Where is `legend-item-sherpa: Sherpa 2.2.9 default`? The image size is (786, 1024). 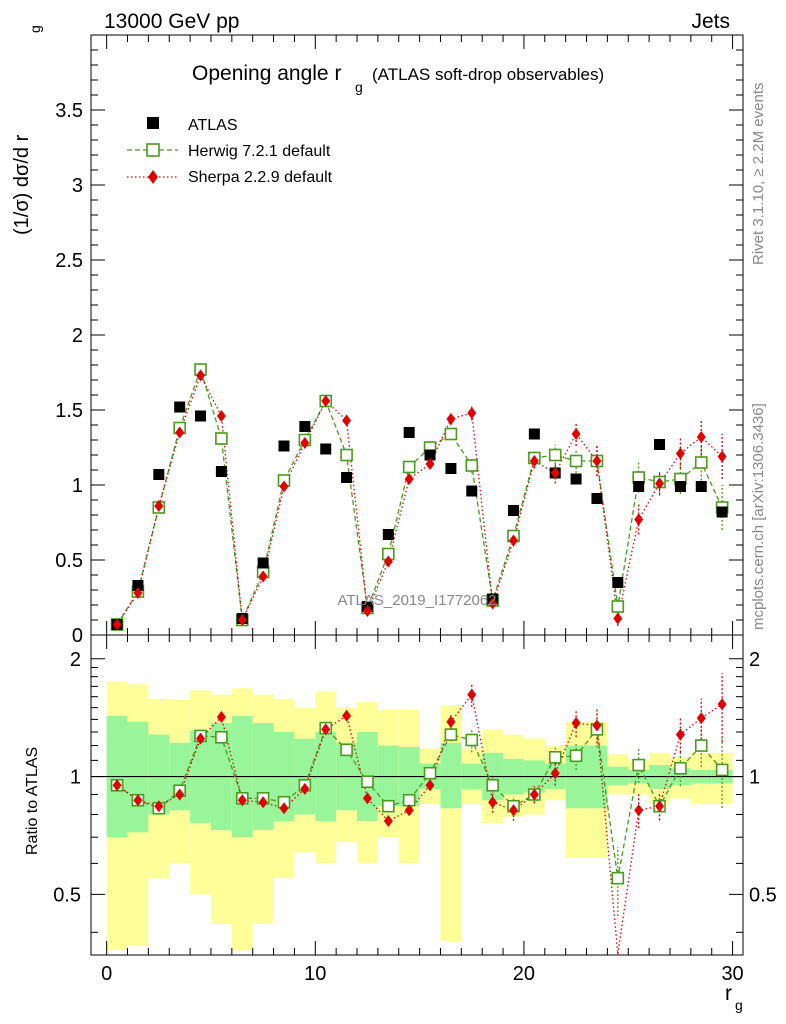
legend-item-sherpa: Sherpa 2.2.9 default is located at coordinates (230, 177).